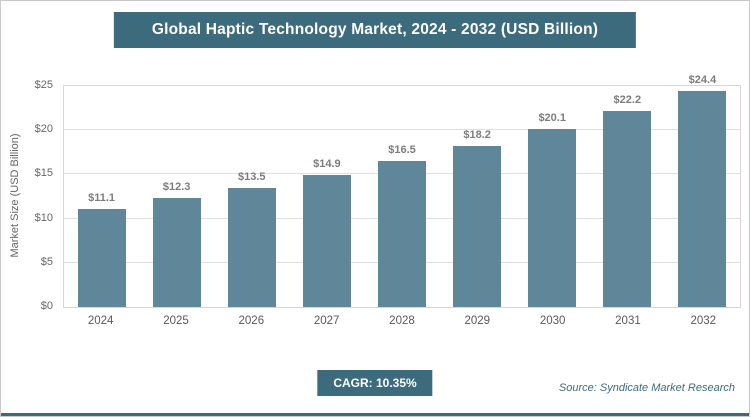 The height and width of the screenshot is (417, 750). What do you see at coordinates (37, 195) in the screenshot?
I see `y-axis-ticks: $0 $5 $10 $15 $20 $25` at bounding box center [37, 195].